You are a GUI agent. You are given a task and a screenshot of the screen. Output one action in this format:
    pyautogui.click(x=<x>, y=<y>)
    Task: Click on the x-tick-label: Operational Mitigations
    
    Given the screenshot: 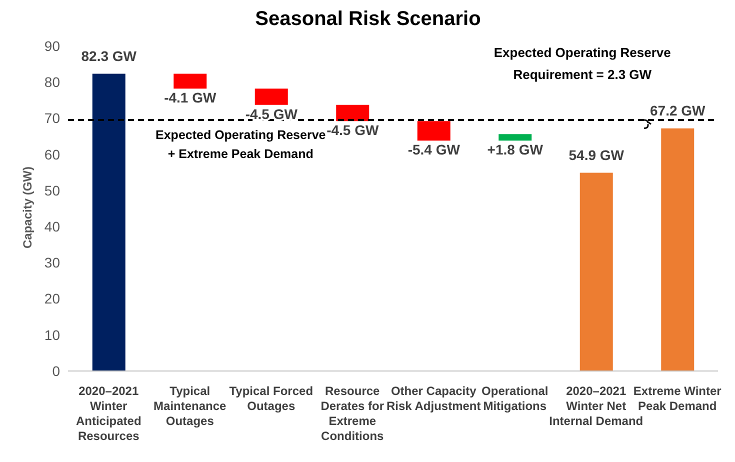 What is the action you would take?
    pyautogui.click(x=515, y=398)
    